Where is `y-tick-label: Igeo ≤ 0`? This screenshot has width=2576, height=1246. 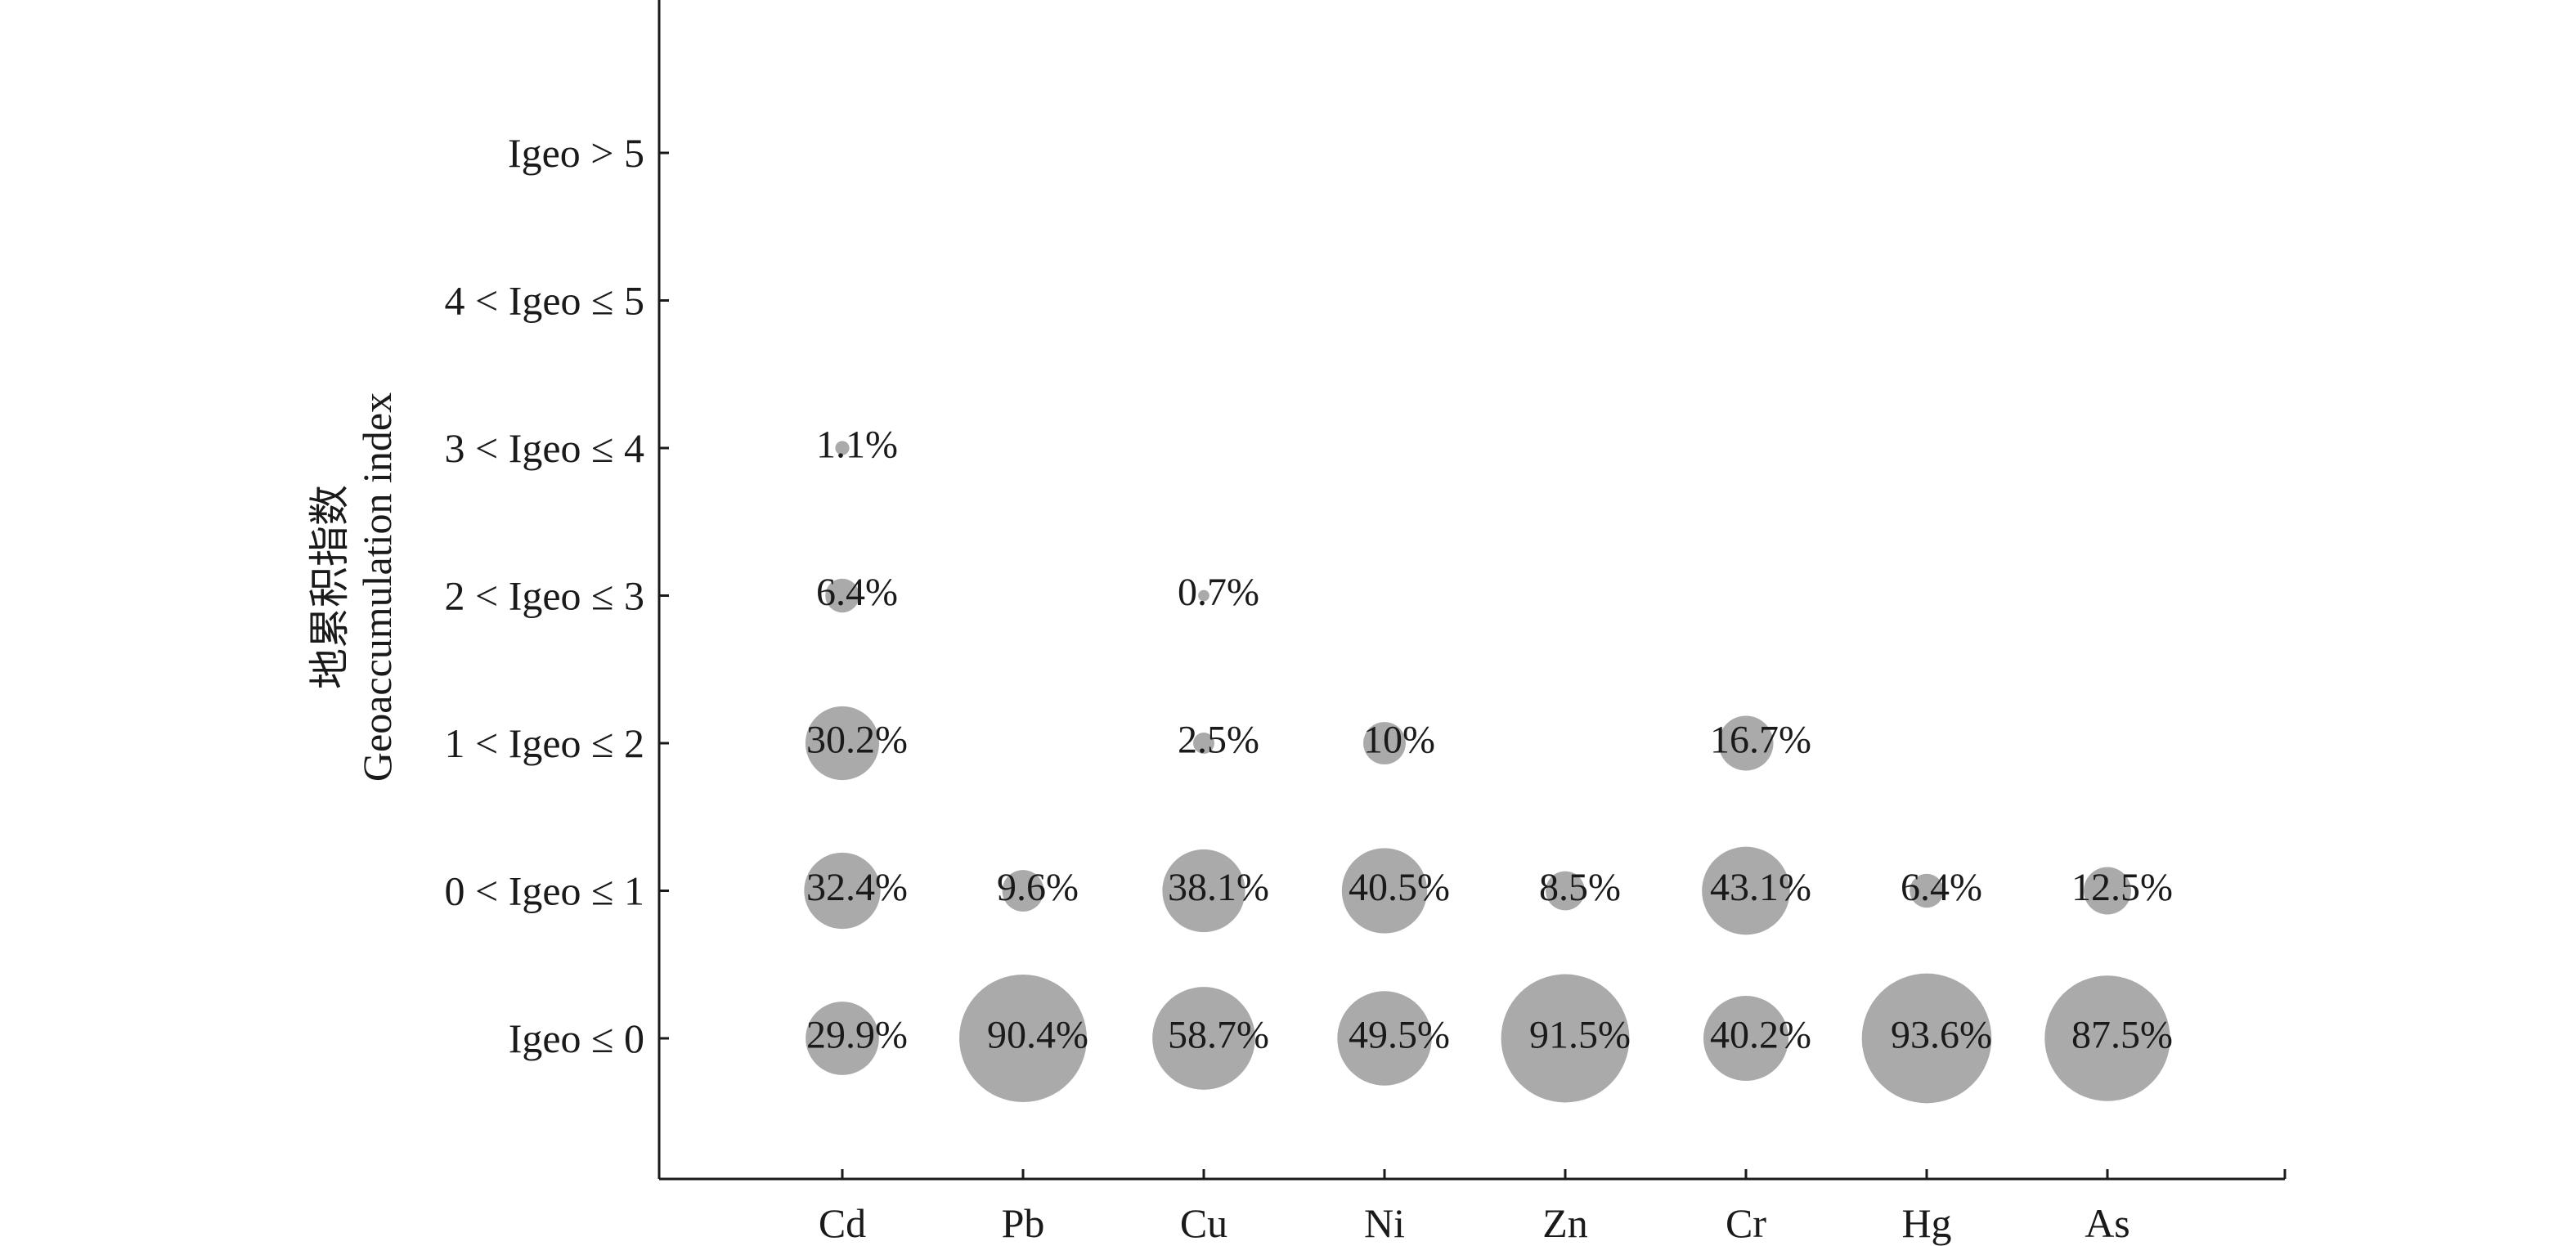
y-tick-label: Igeo ≤ 0 is located at coordinates (576, 1038).